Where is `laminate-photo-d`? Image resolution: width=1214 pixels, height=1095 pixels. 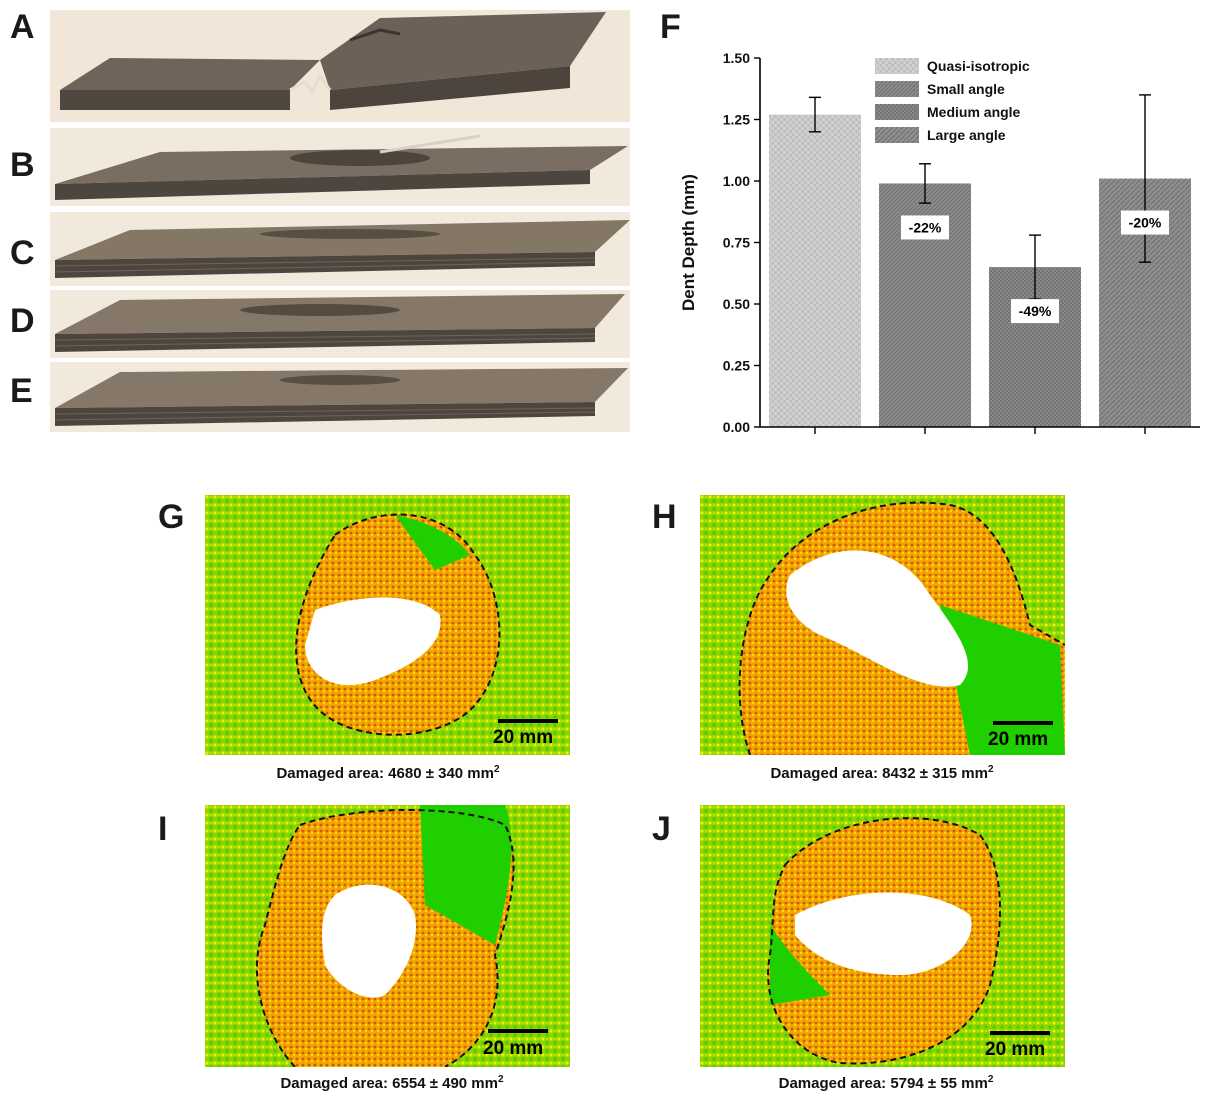
laminate-photo-d is located at coordinates (340, 324).